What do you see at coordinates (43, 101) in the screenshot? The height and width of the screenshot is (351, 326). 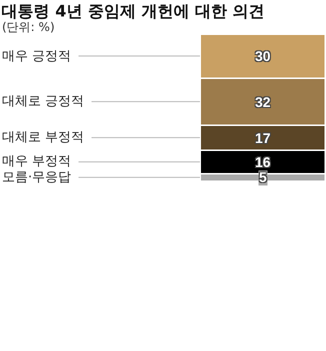 I see `text: 대체로 긍정적` at bounding box center [43, 101].